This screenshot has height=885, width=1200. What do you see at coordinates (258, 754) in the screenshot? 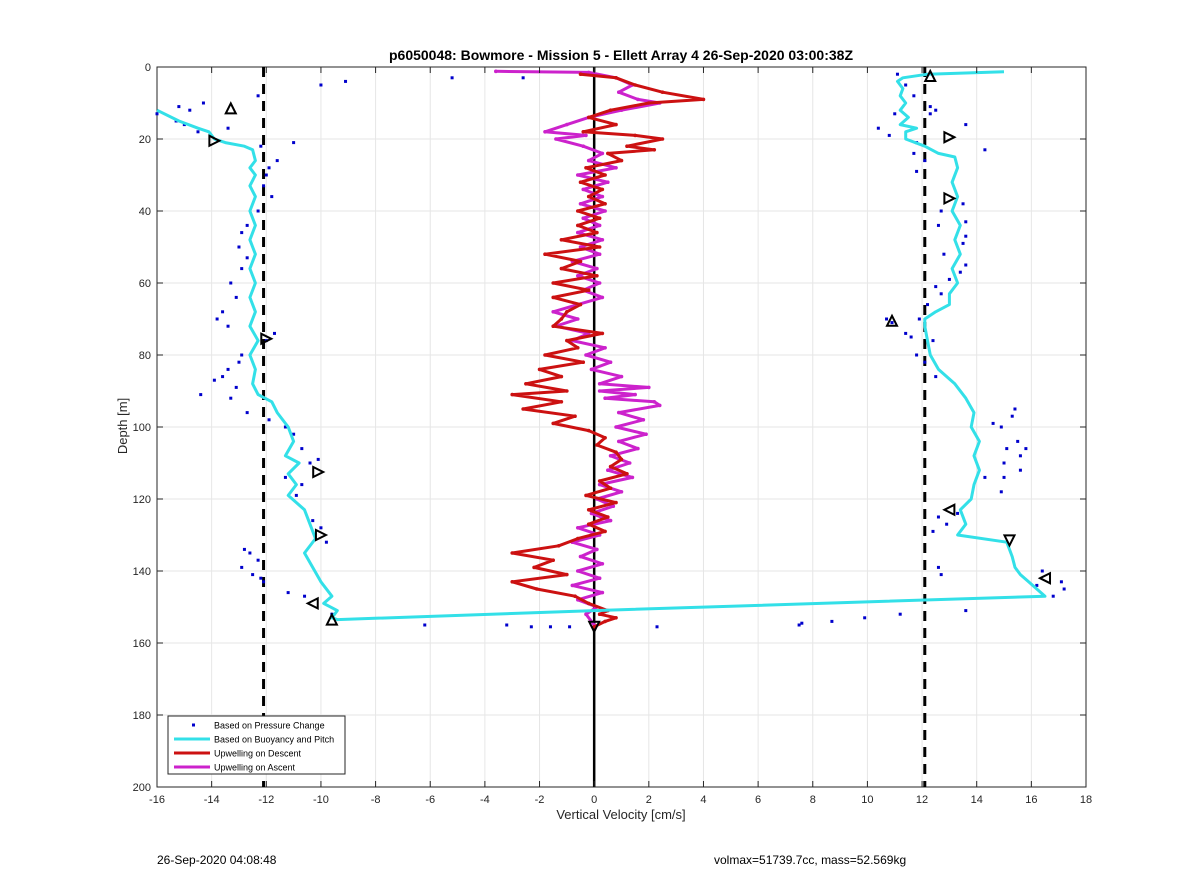
I see `legend-label: Upwelling on Descent` at bounding box center [258, 754].